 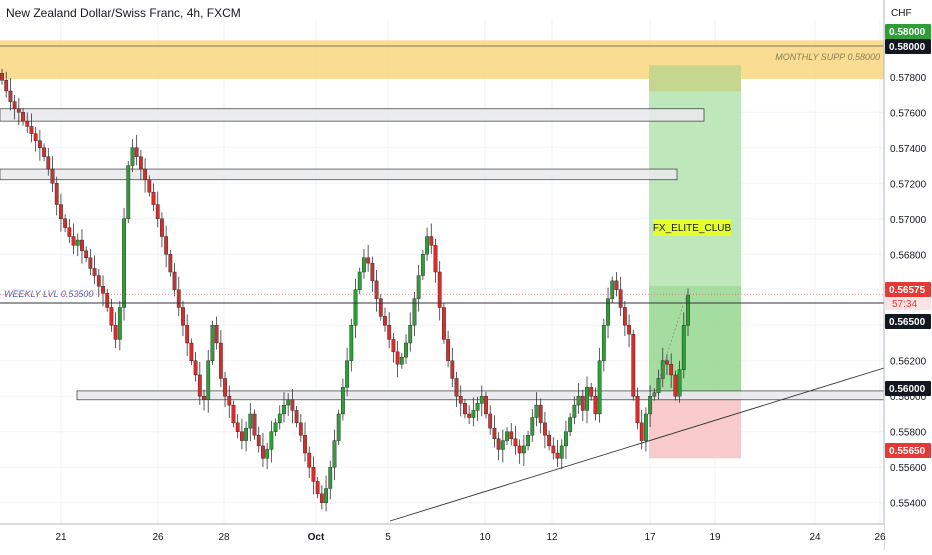 I want to click on time-tick-label: 24, so click(x=815, y=537).